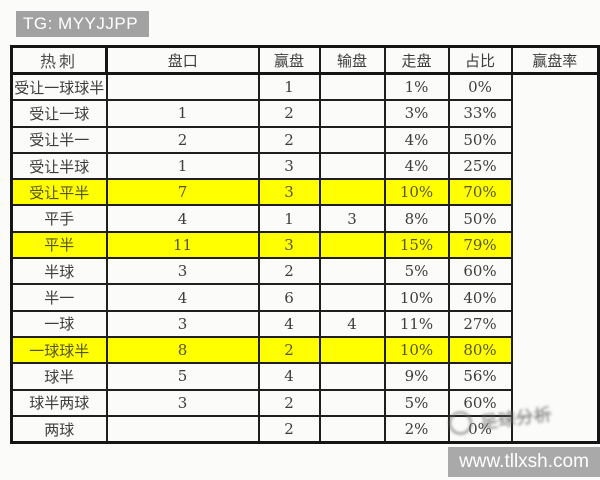 Image resolution: width=600 pixels, height=480 pixels. Describe the element at coordinates (59, 402) in the screenshot. I see `cell-handicap: 球半两球` at that location.